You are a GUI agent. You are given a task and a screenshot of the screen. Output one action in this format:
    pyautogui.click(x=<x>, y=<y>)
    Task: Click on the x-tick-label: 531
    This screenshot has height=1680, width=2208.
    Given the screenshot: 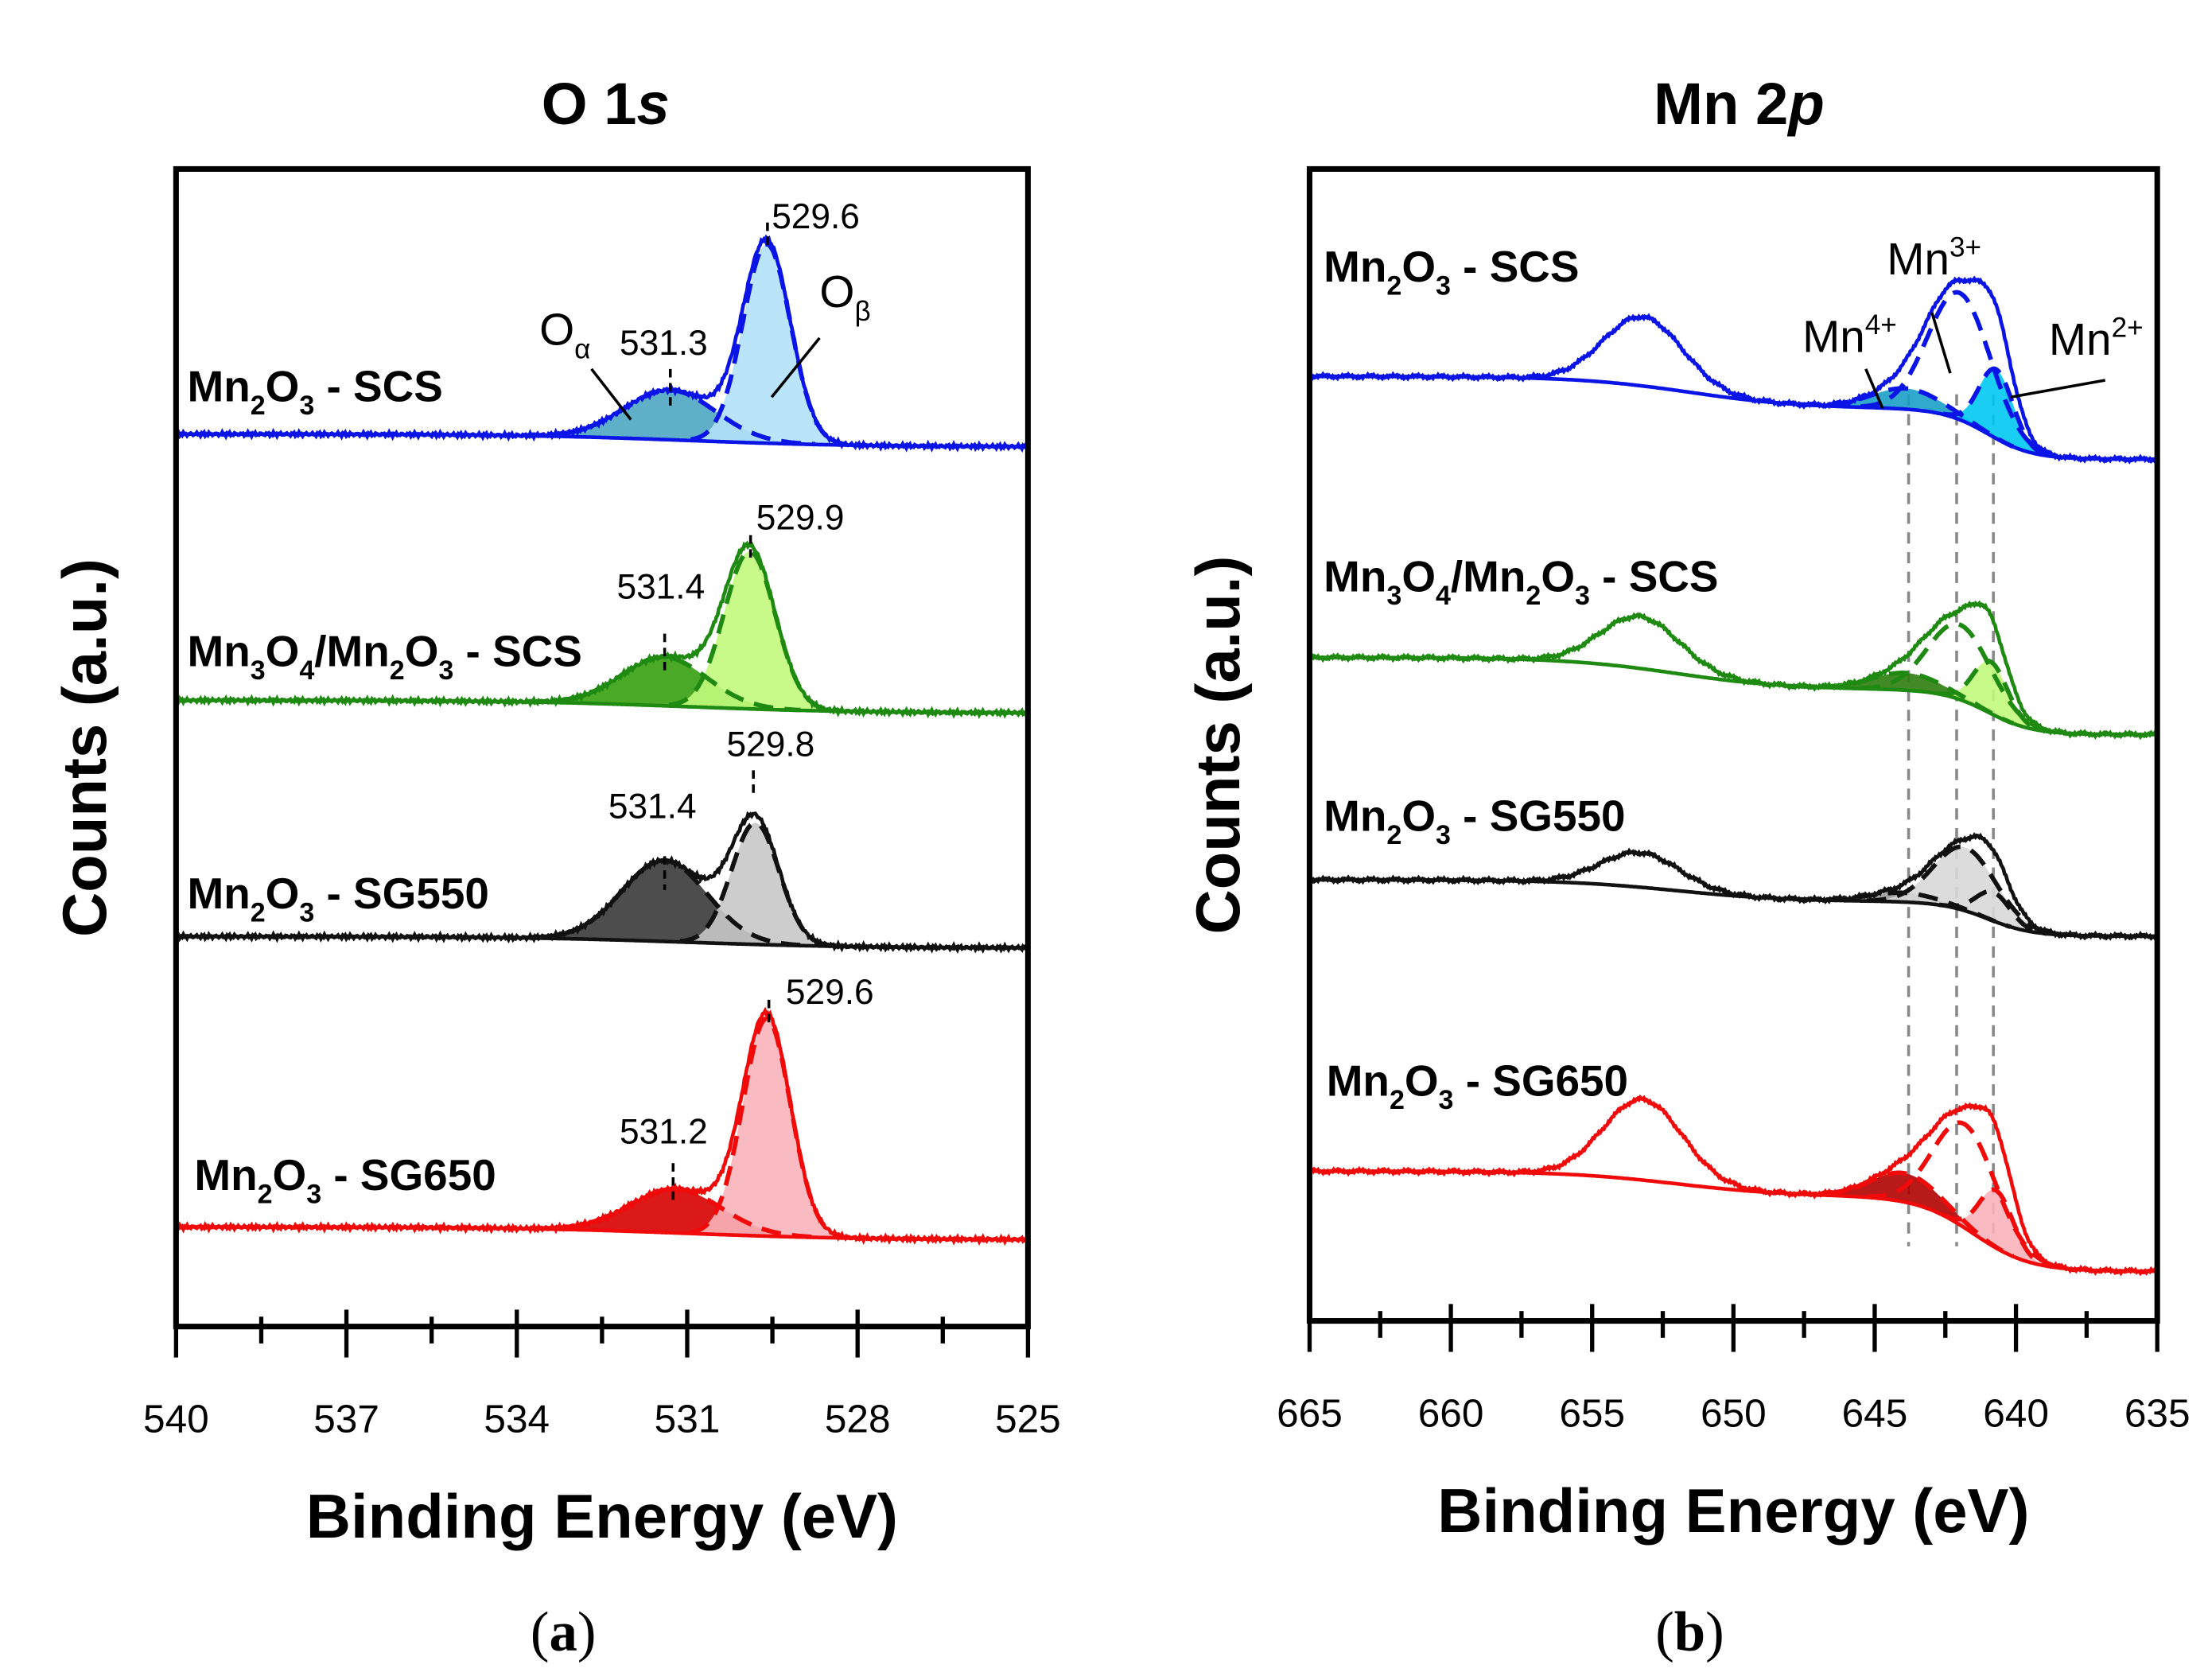 What is the action you would take?
    pyautogui.click(x=688, y=1418)
    